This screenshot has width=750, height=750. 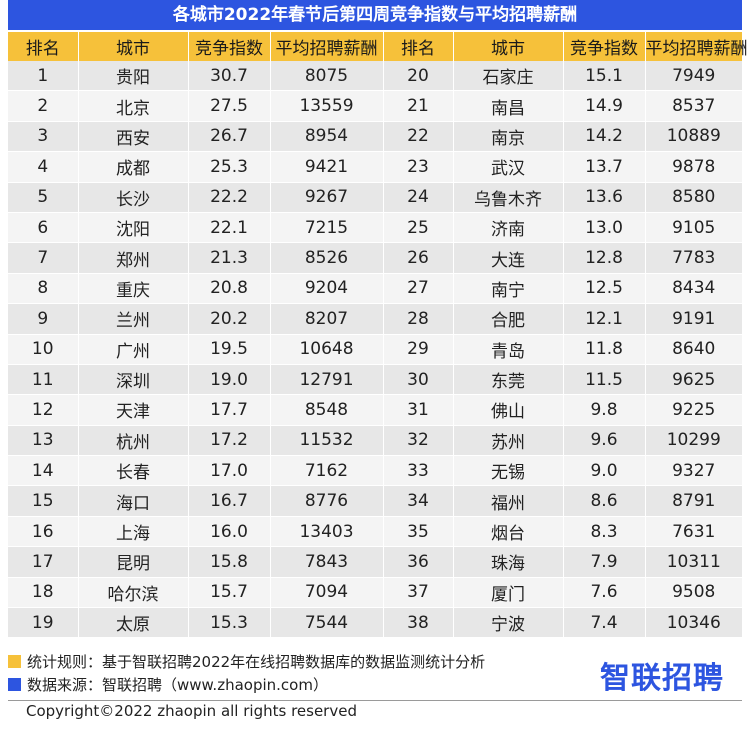 I want to click on rank-cell-right: 24, so click(x=418, y=197).